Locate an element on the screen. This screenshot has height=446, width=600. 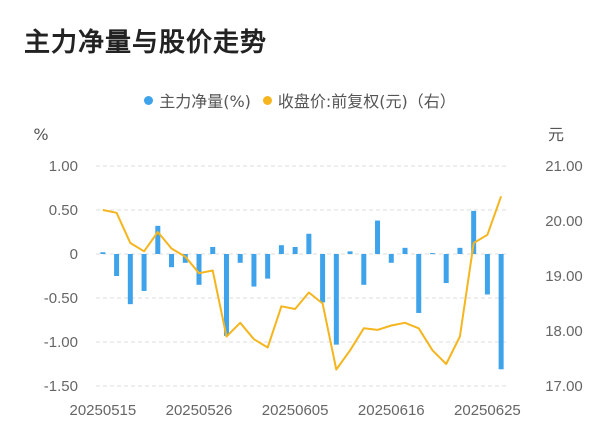
legend-item-close-price: 收盘价:前复权(元)（右） is located at coordinates (359, 100).